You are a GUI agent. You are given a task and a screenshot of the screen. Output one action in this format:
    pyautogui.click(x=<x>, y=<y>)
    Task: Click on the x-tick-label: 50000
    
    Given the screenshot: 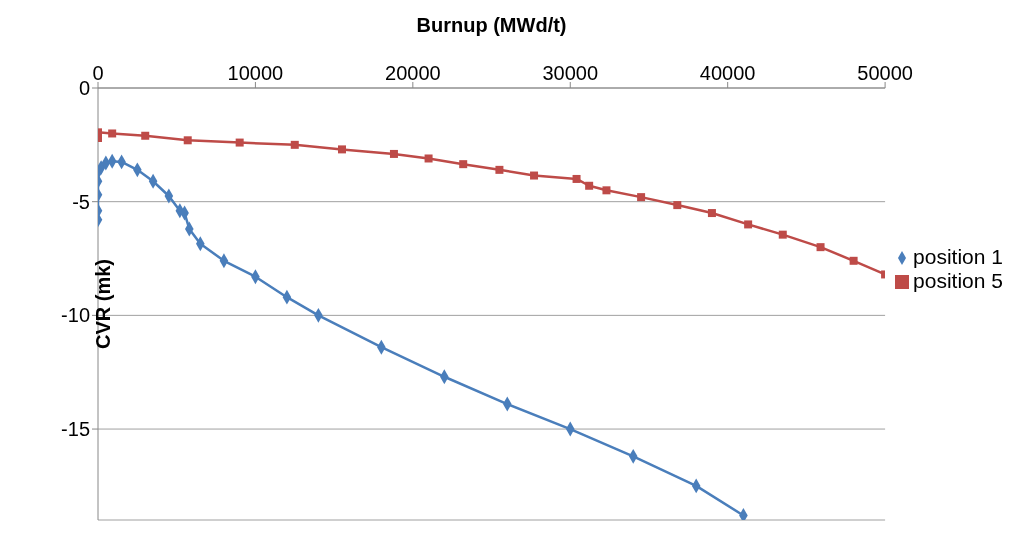 What is the action you would take?
    pyautogui.click(x=885, y=73)
    